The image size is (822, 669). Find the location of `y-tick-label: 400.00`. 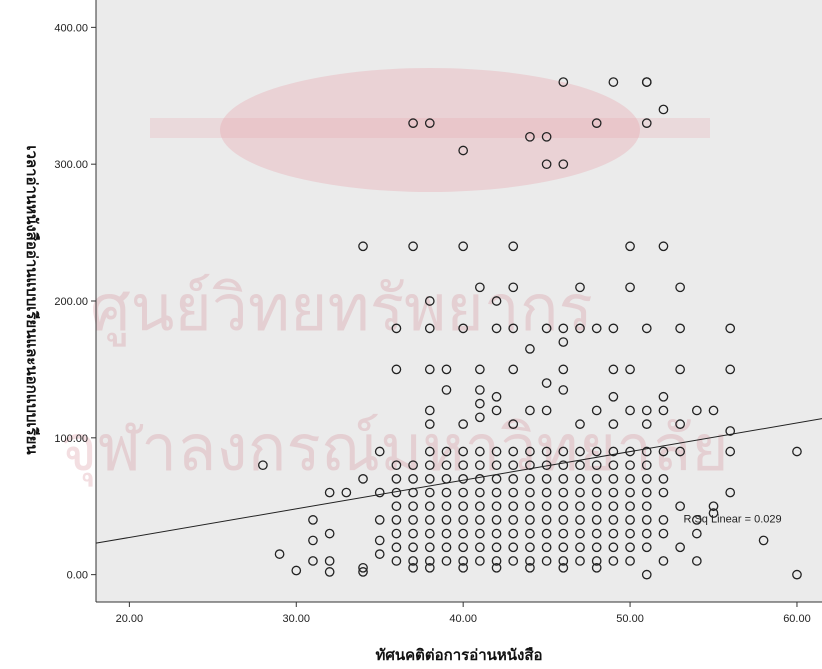

y-tick-label: 400.00 is located at coordinates (71, 28).